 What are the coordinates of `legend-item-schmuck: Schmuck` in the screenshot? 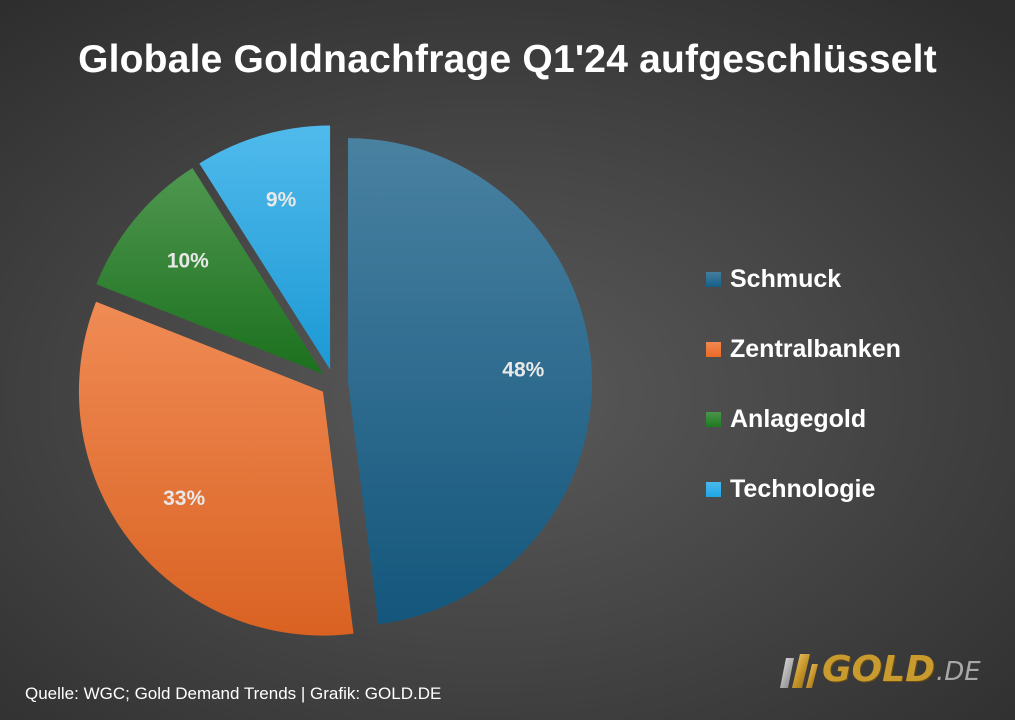 It's located at (773, 279).